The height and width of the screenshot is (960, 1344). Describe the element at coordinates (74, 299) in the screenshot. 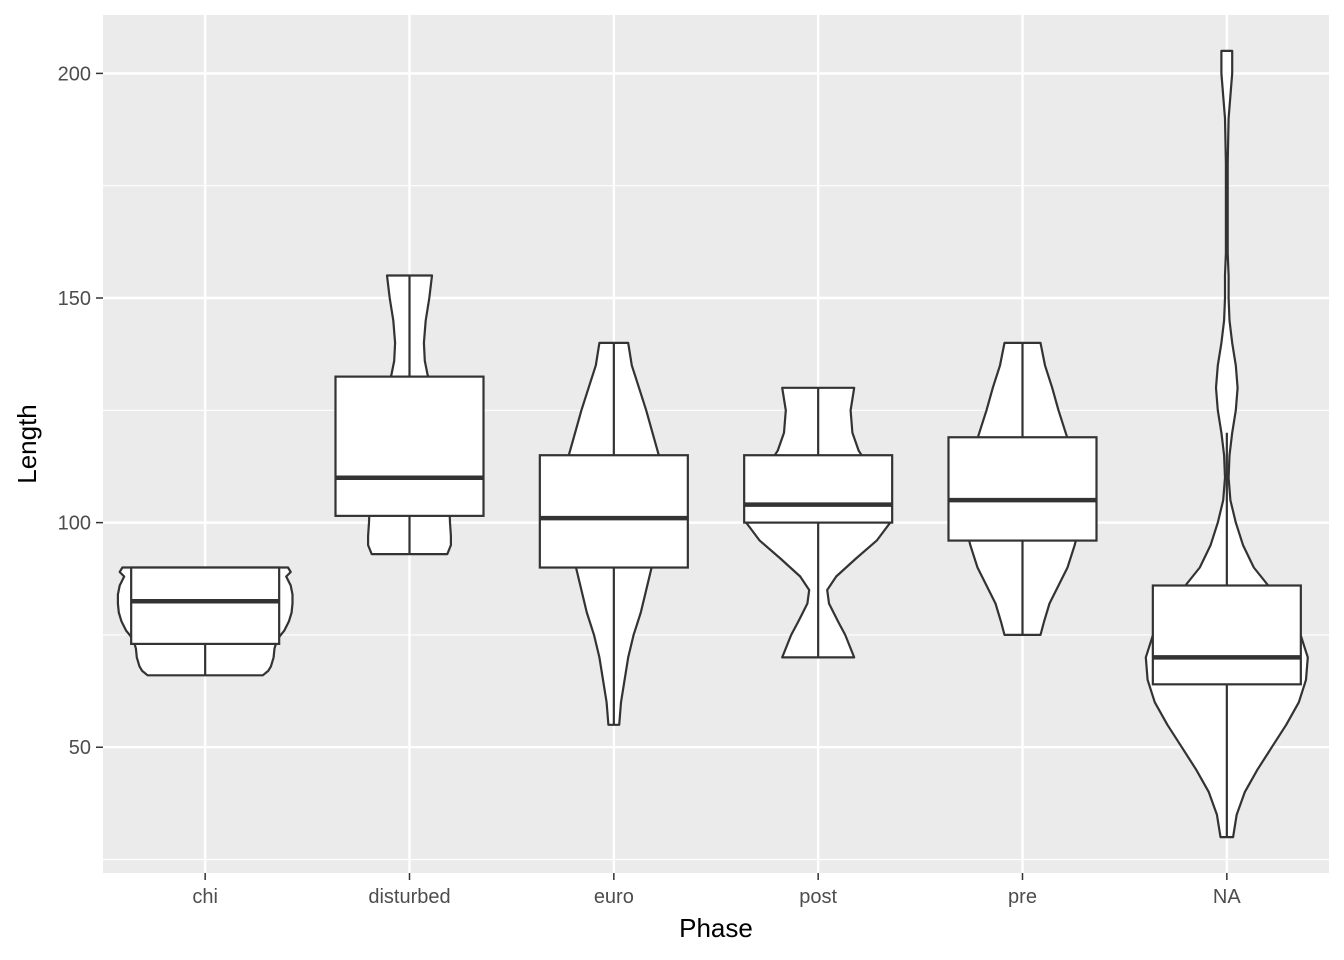

I see `y-tick-label: 150` at that location.